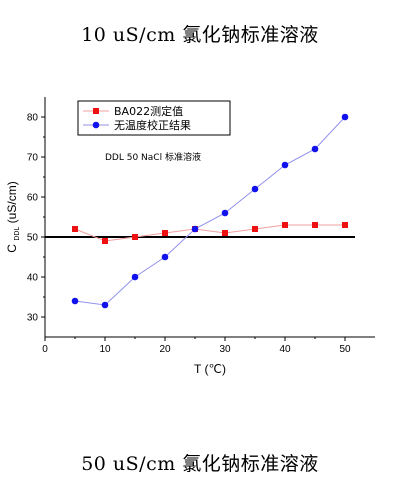 This screenshot has width=400, height=481. I want to click on y-axis-label: C DDL (uS/cm), so click(13, 216).